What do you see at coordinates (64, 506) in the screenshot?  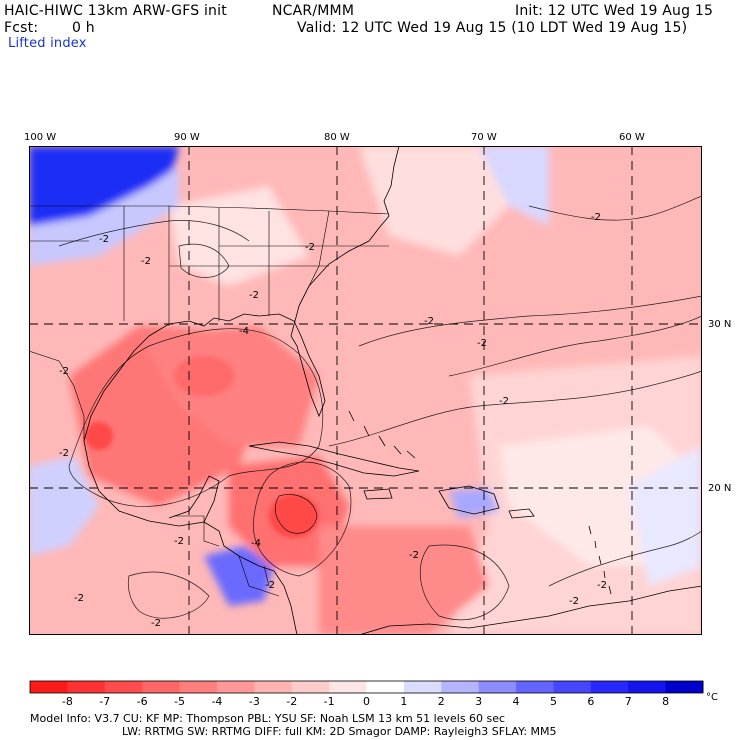 I see `field-region-lightblue-mexico` at bounding box center [64, 506].